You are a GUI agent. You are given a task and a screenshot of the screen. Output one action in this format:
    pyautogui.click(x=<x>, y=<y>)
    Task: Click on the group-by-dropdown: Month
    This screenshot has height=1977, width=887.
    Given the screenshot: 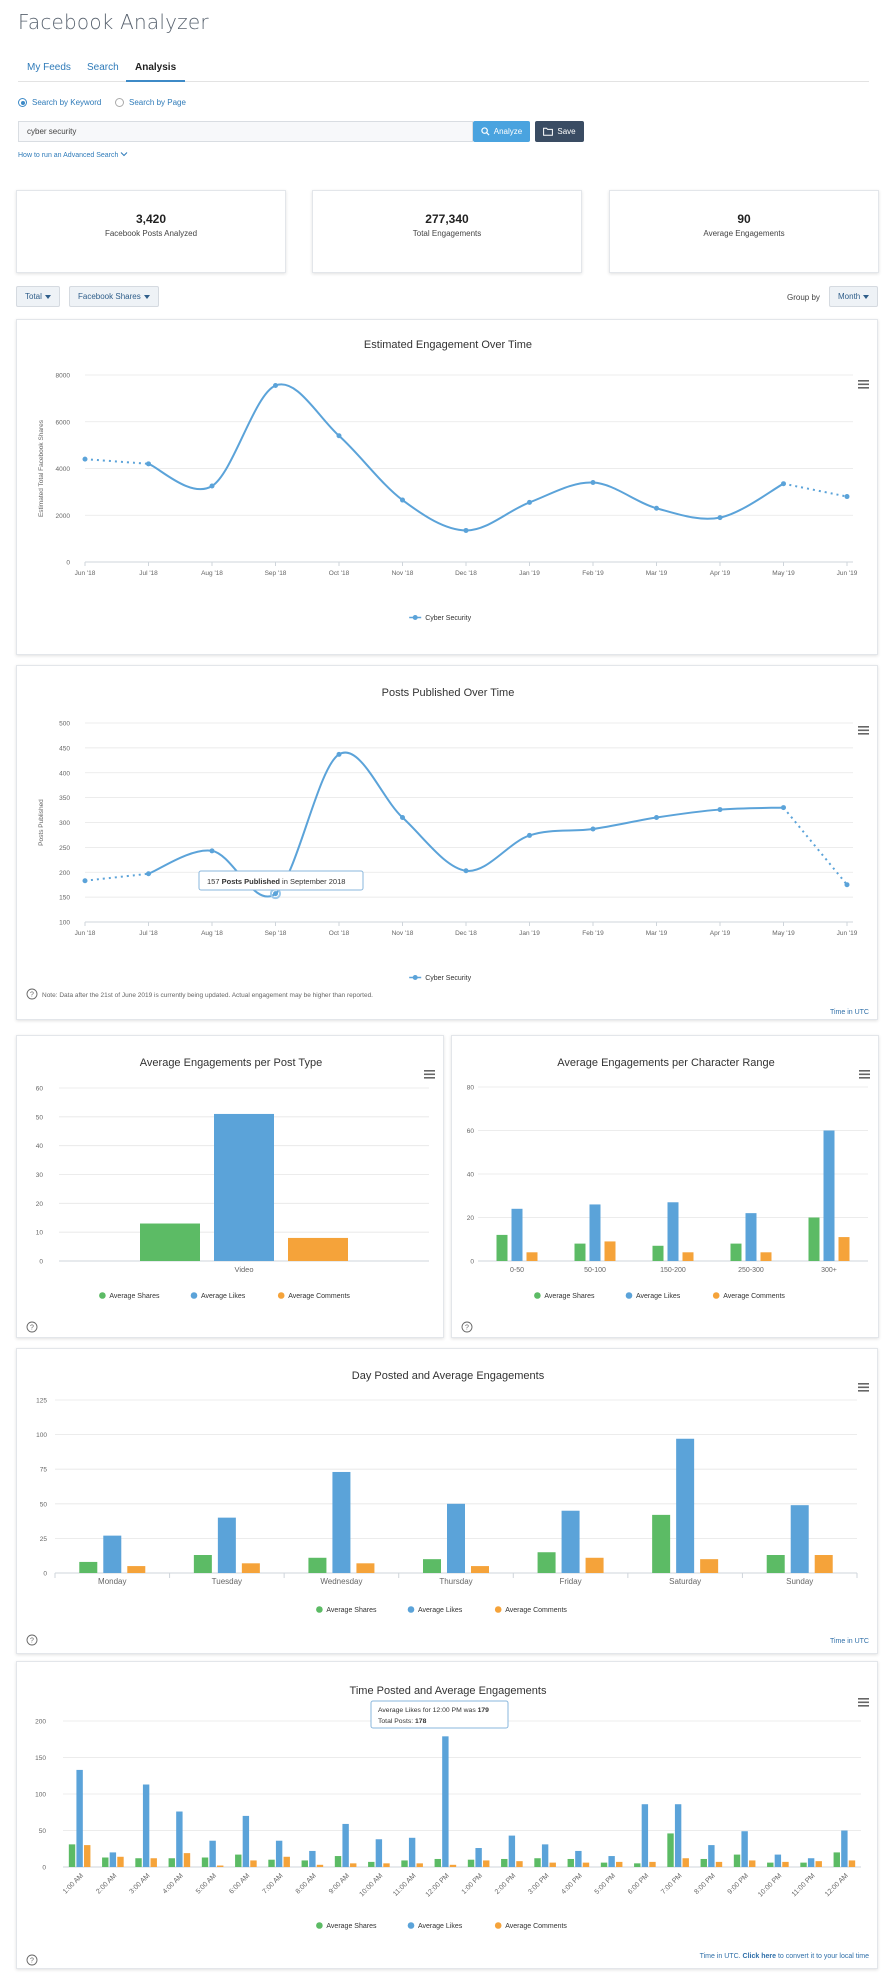 What is the action you would take?
    pyautogui.click(x=854, y=296)
    